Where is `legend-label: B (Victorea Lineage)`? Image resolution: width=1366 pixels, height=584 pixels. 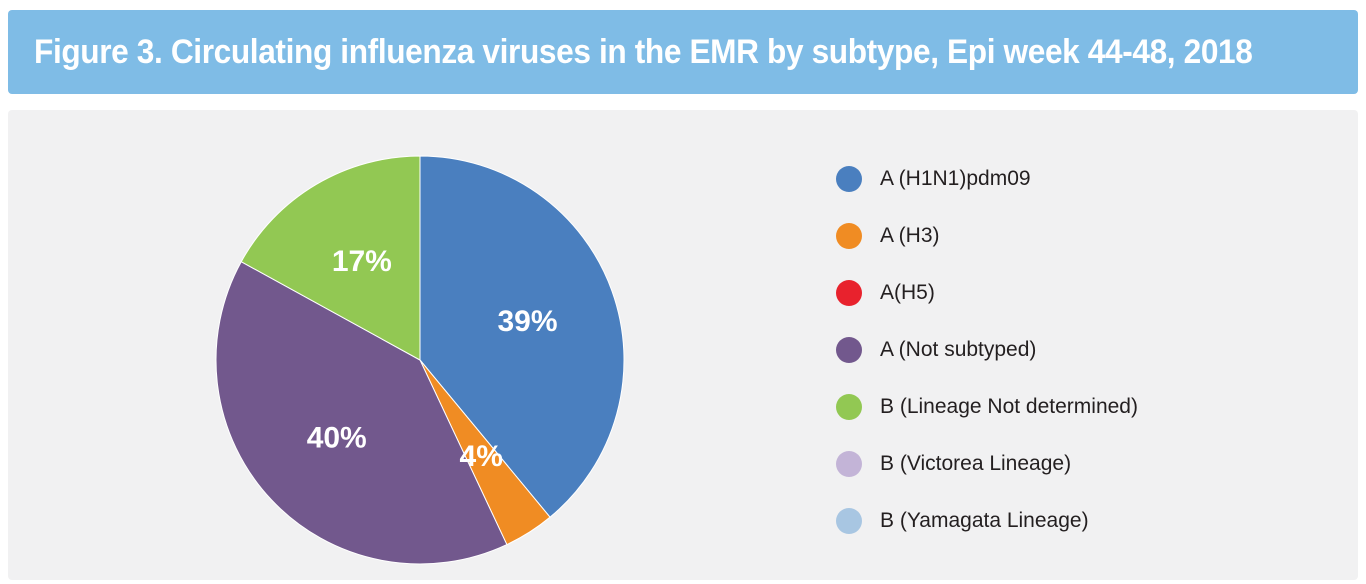
legend-label: B (Victorea Lineage) is located at coordinates (976, 463).